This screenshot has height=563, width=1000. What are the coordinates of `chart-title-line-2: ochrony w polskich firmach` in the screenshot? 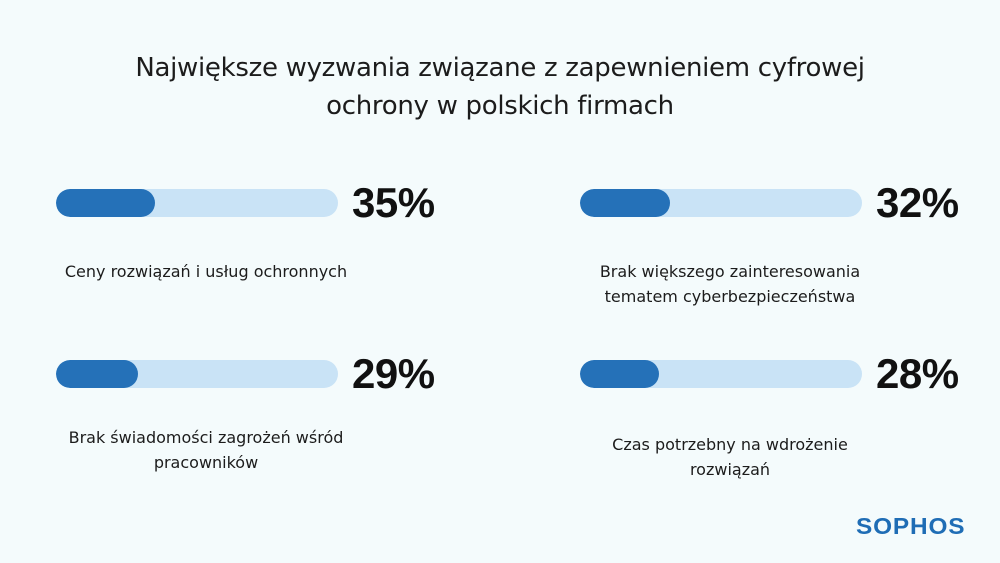 It's located at (500, 106).